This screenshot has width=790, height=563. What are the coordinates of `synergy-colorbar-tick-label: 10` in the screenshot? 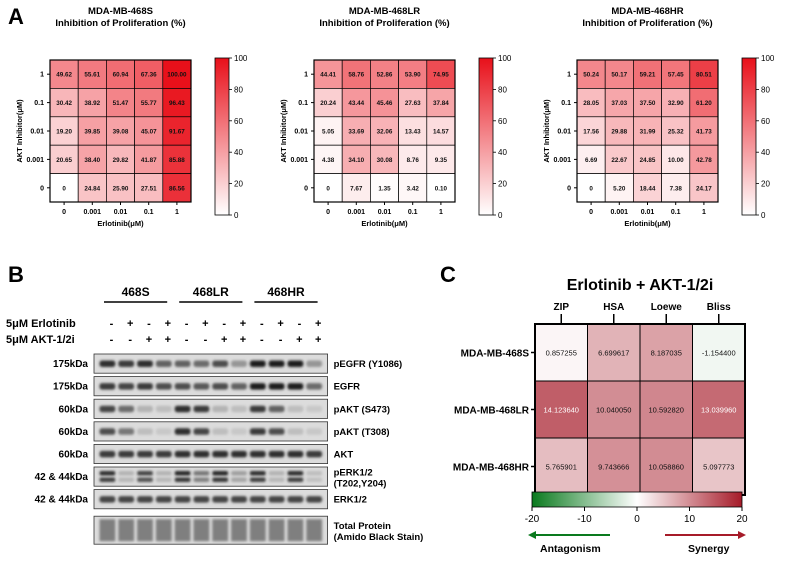 It's located at (690, 519).